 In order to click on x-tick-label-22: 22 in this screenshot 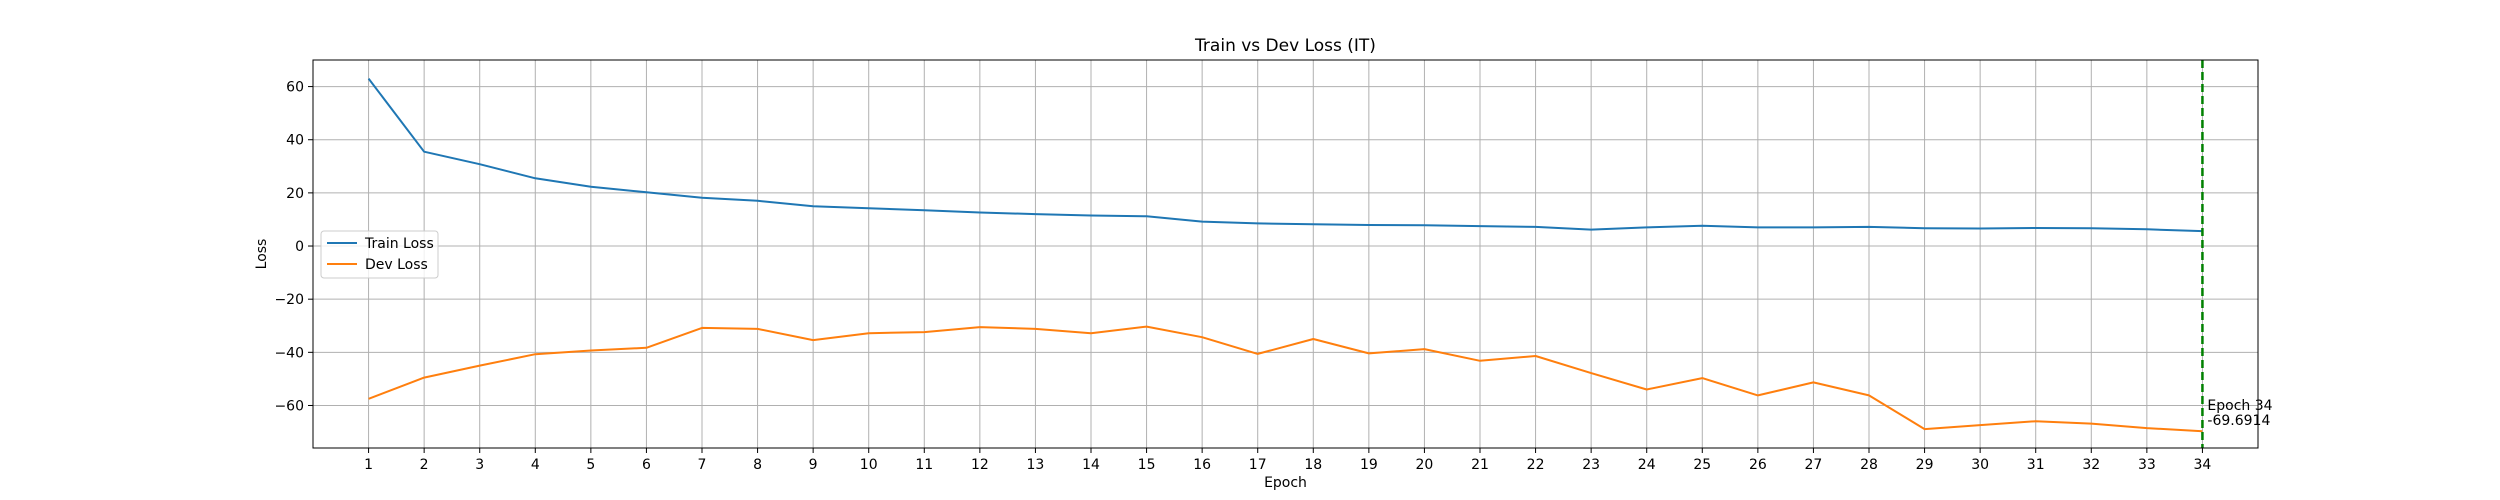, I will do `click(1536, 465)`.